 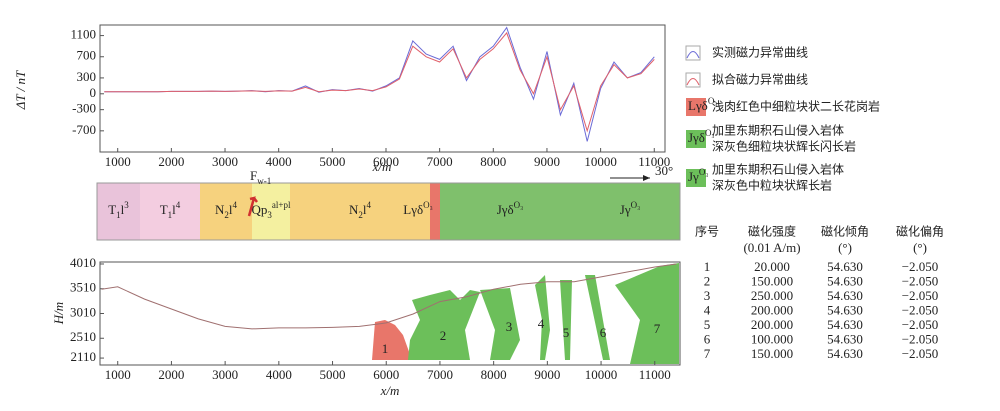 I want to click on x-tick-label: 9000, so click(x=547, y=374).